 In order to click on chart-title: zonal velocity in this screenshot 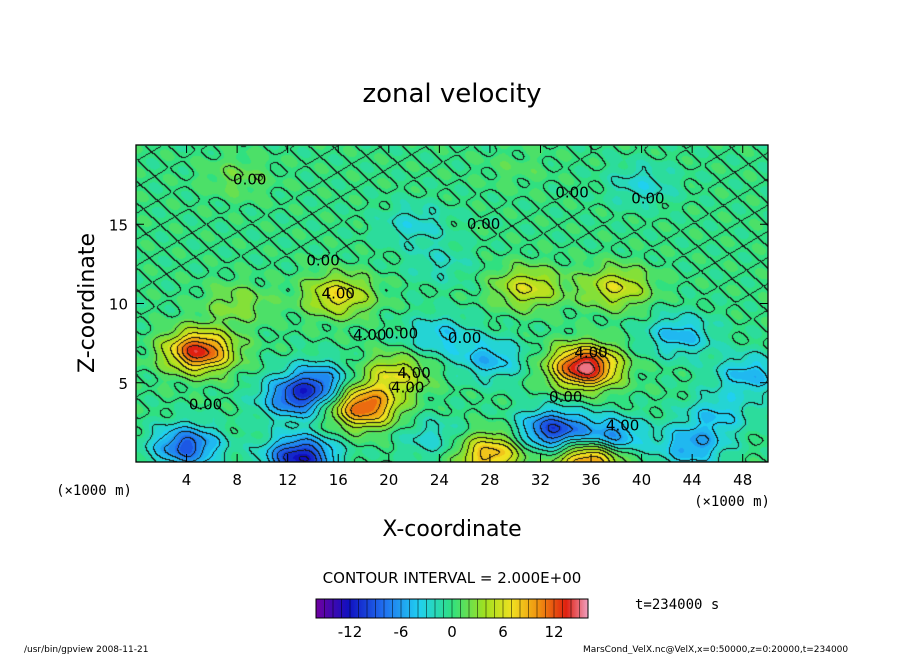, I will do `click(451, 94)`.